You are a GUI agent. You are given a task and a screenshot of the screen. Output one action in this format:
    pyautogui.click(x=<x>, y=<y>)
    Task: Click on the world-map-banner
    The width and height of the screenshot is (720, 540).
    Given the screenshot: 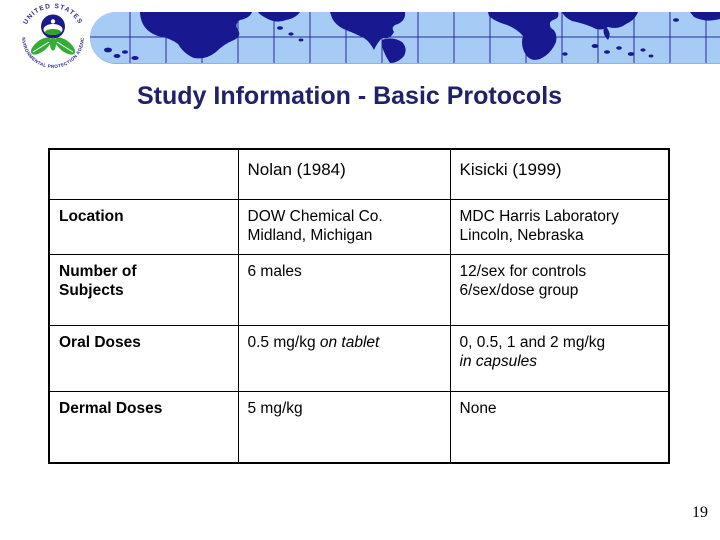 What is the action you would take?
    pyautogui.click(x=405, y=38)
    